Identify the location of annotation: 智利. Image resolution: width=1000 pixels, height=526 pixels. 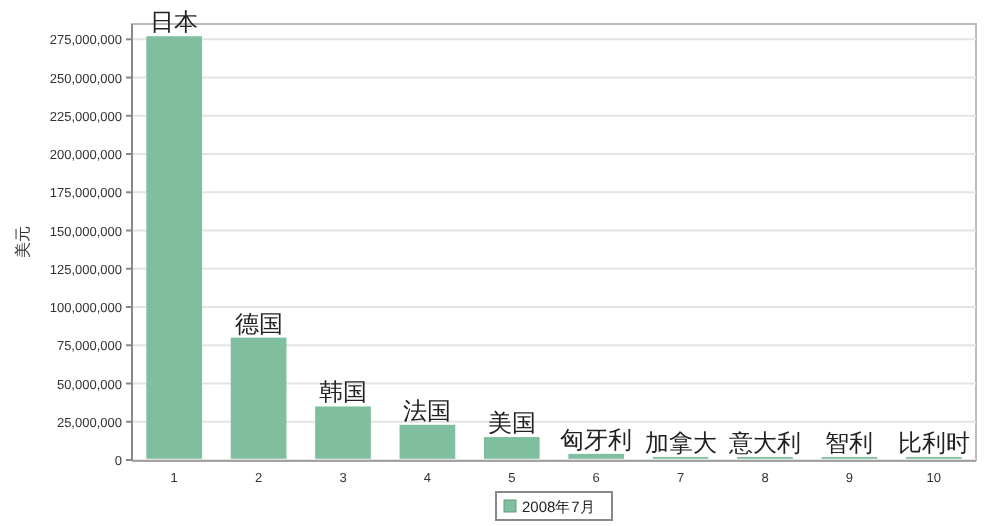
(849, 442).